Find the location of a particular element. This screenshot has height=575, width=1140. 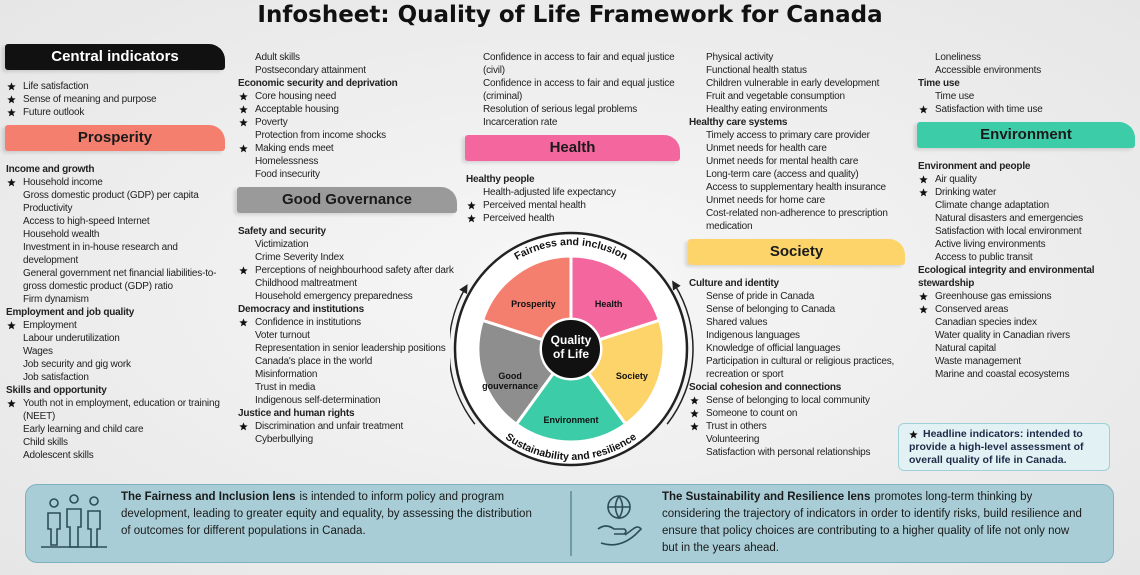

indicator-text: Misinformation is located at coordinates (286, 374).